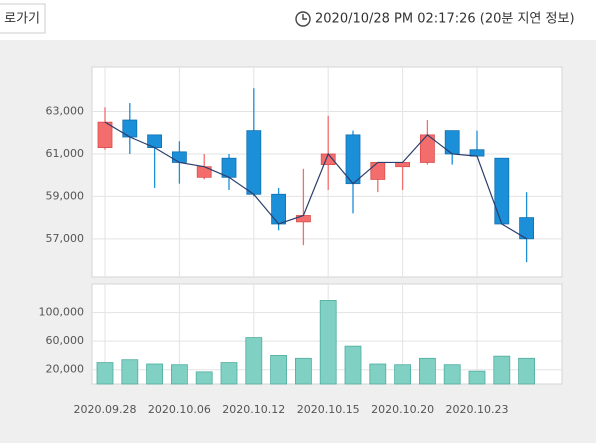 The width and height of the screenshot is (600, 447). What do you see at coordinates (65, 238) in the screenshot?
I see `y-tick-label: 57,000` at bounding box center [65, 238].